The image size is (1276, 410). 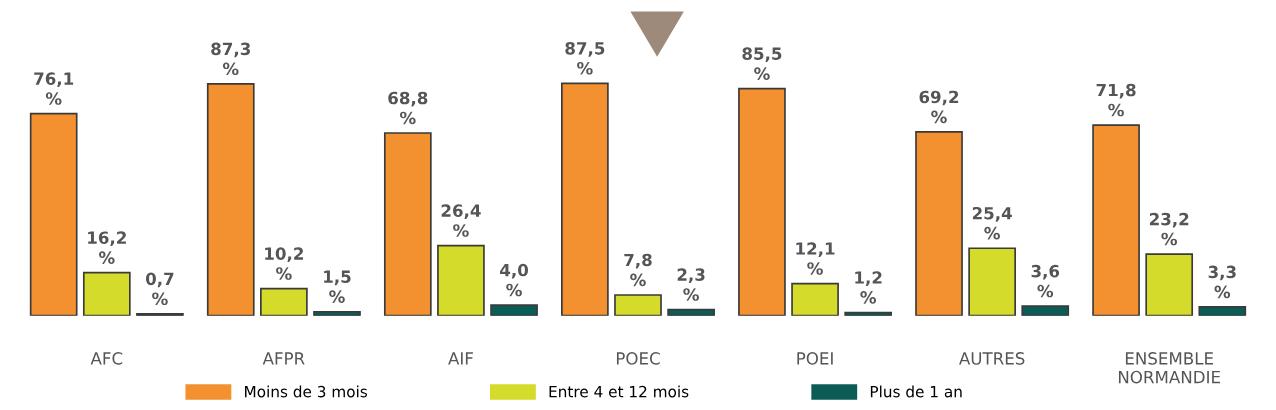 What do you see at coordinates (159, 289) in the screenshot?
I see `data-label: 0,7 %` at bounding box center [159, 289].